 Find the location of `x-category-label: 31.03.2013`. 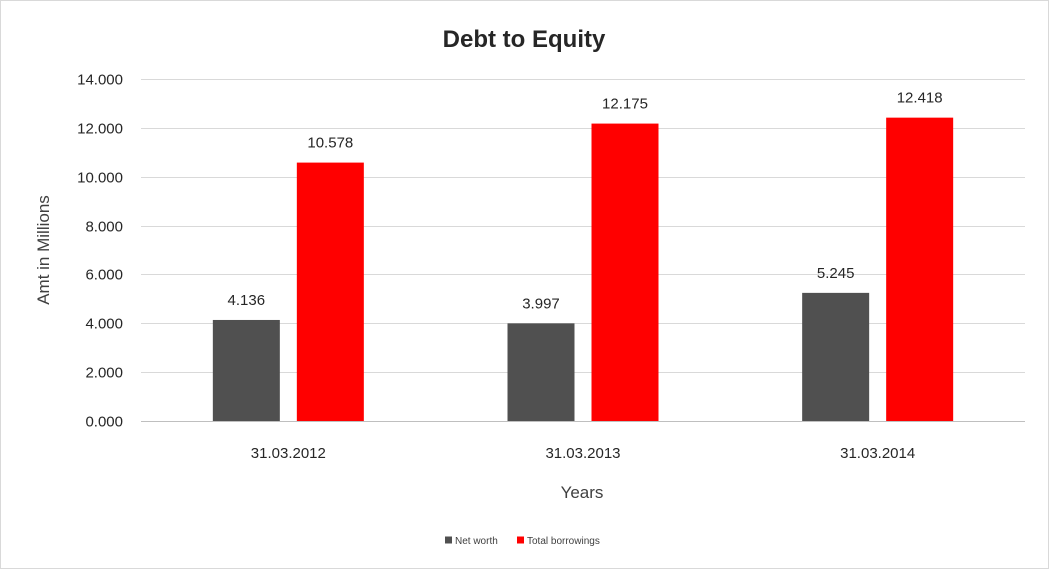

x-category-label: 31.03.2013 is located at coordinates (582, 453).